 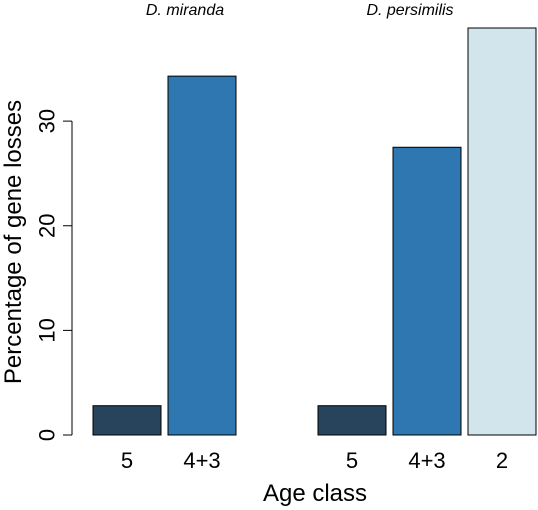 I want to click on y-tick-label: 20, so click(x=47, y=226).